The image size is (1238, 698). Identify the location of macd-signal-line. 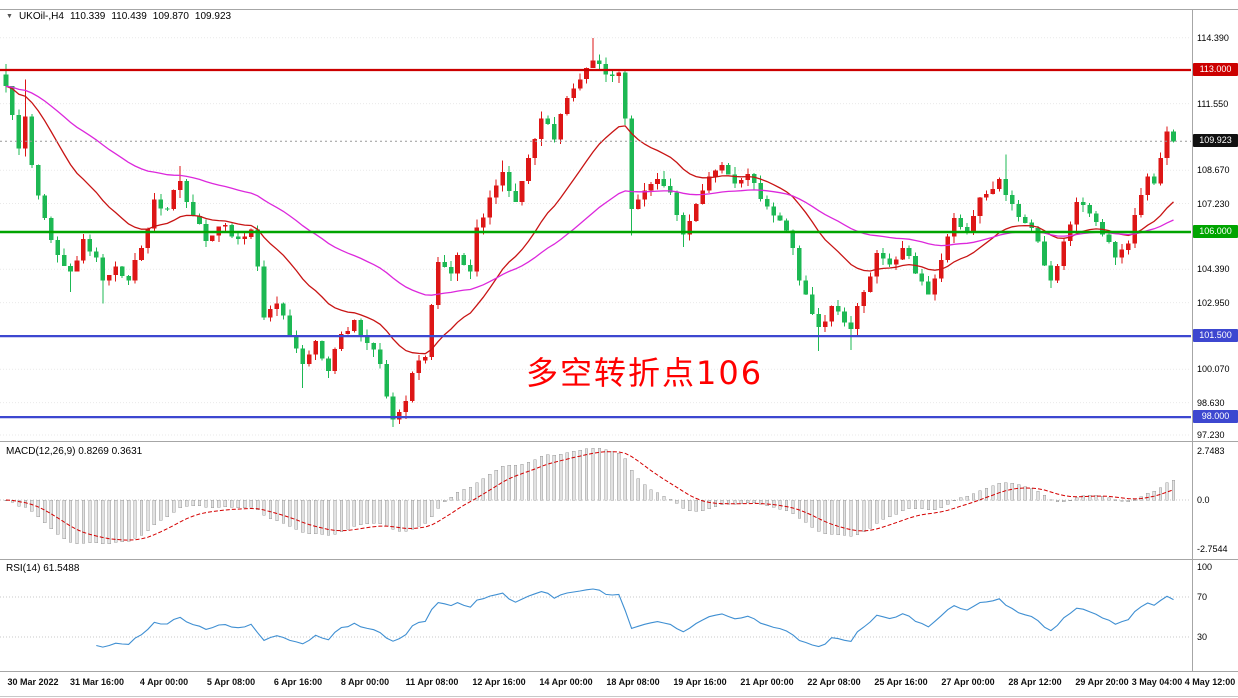
(589, 496).